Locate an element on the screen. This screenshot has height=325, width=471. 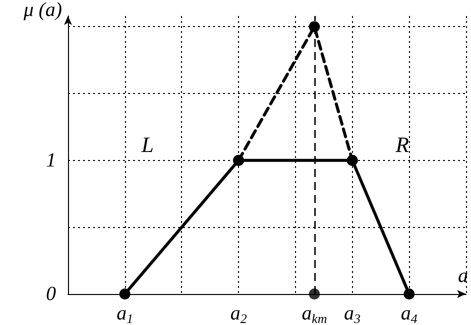
annotation: R is located at coordinates (402, 145).